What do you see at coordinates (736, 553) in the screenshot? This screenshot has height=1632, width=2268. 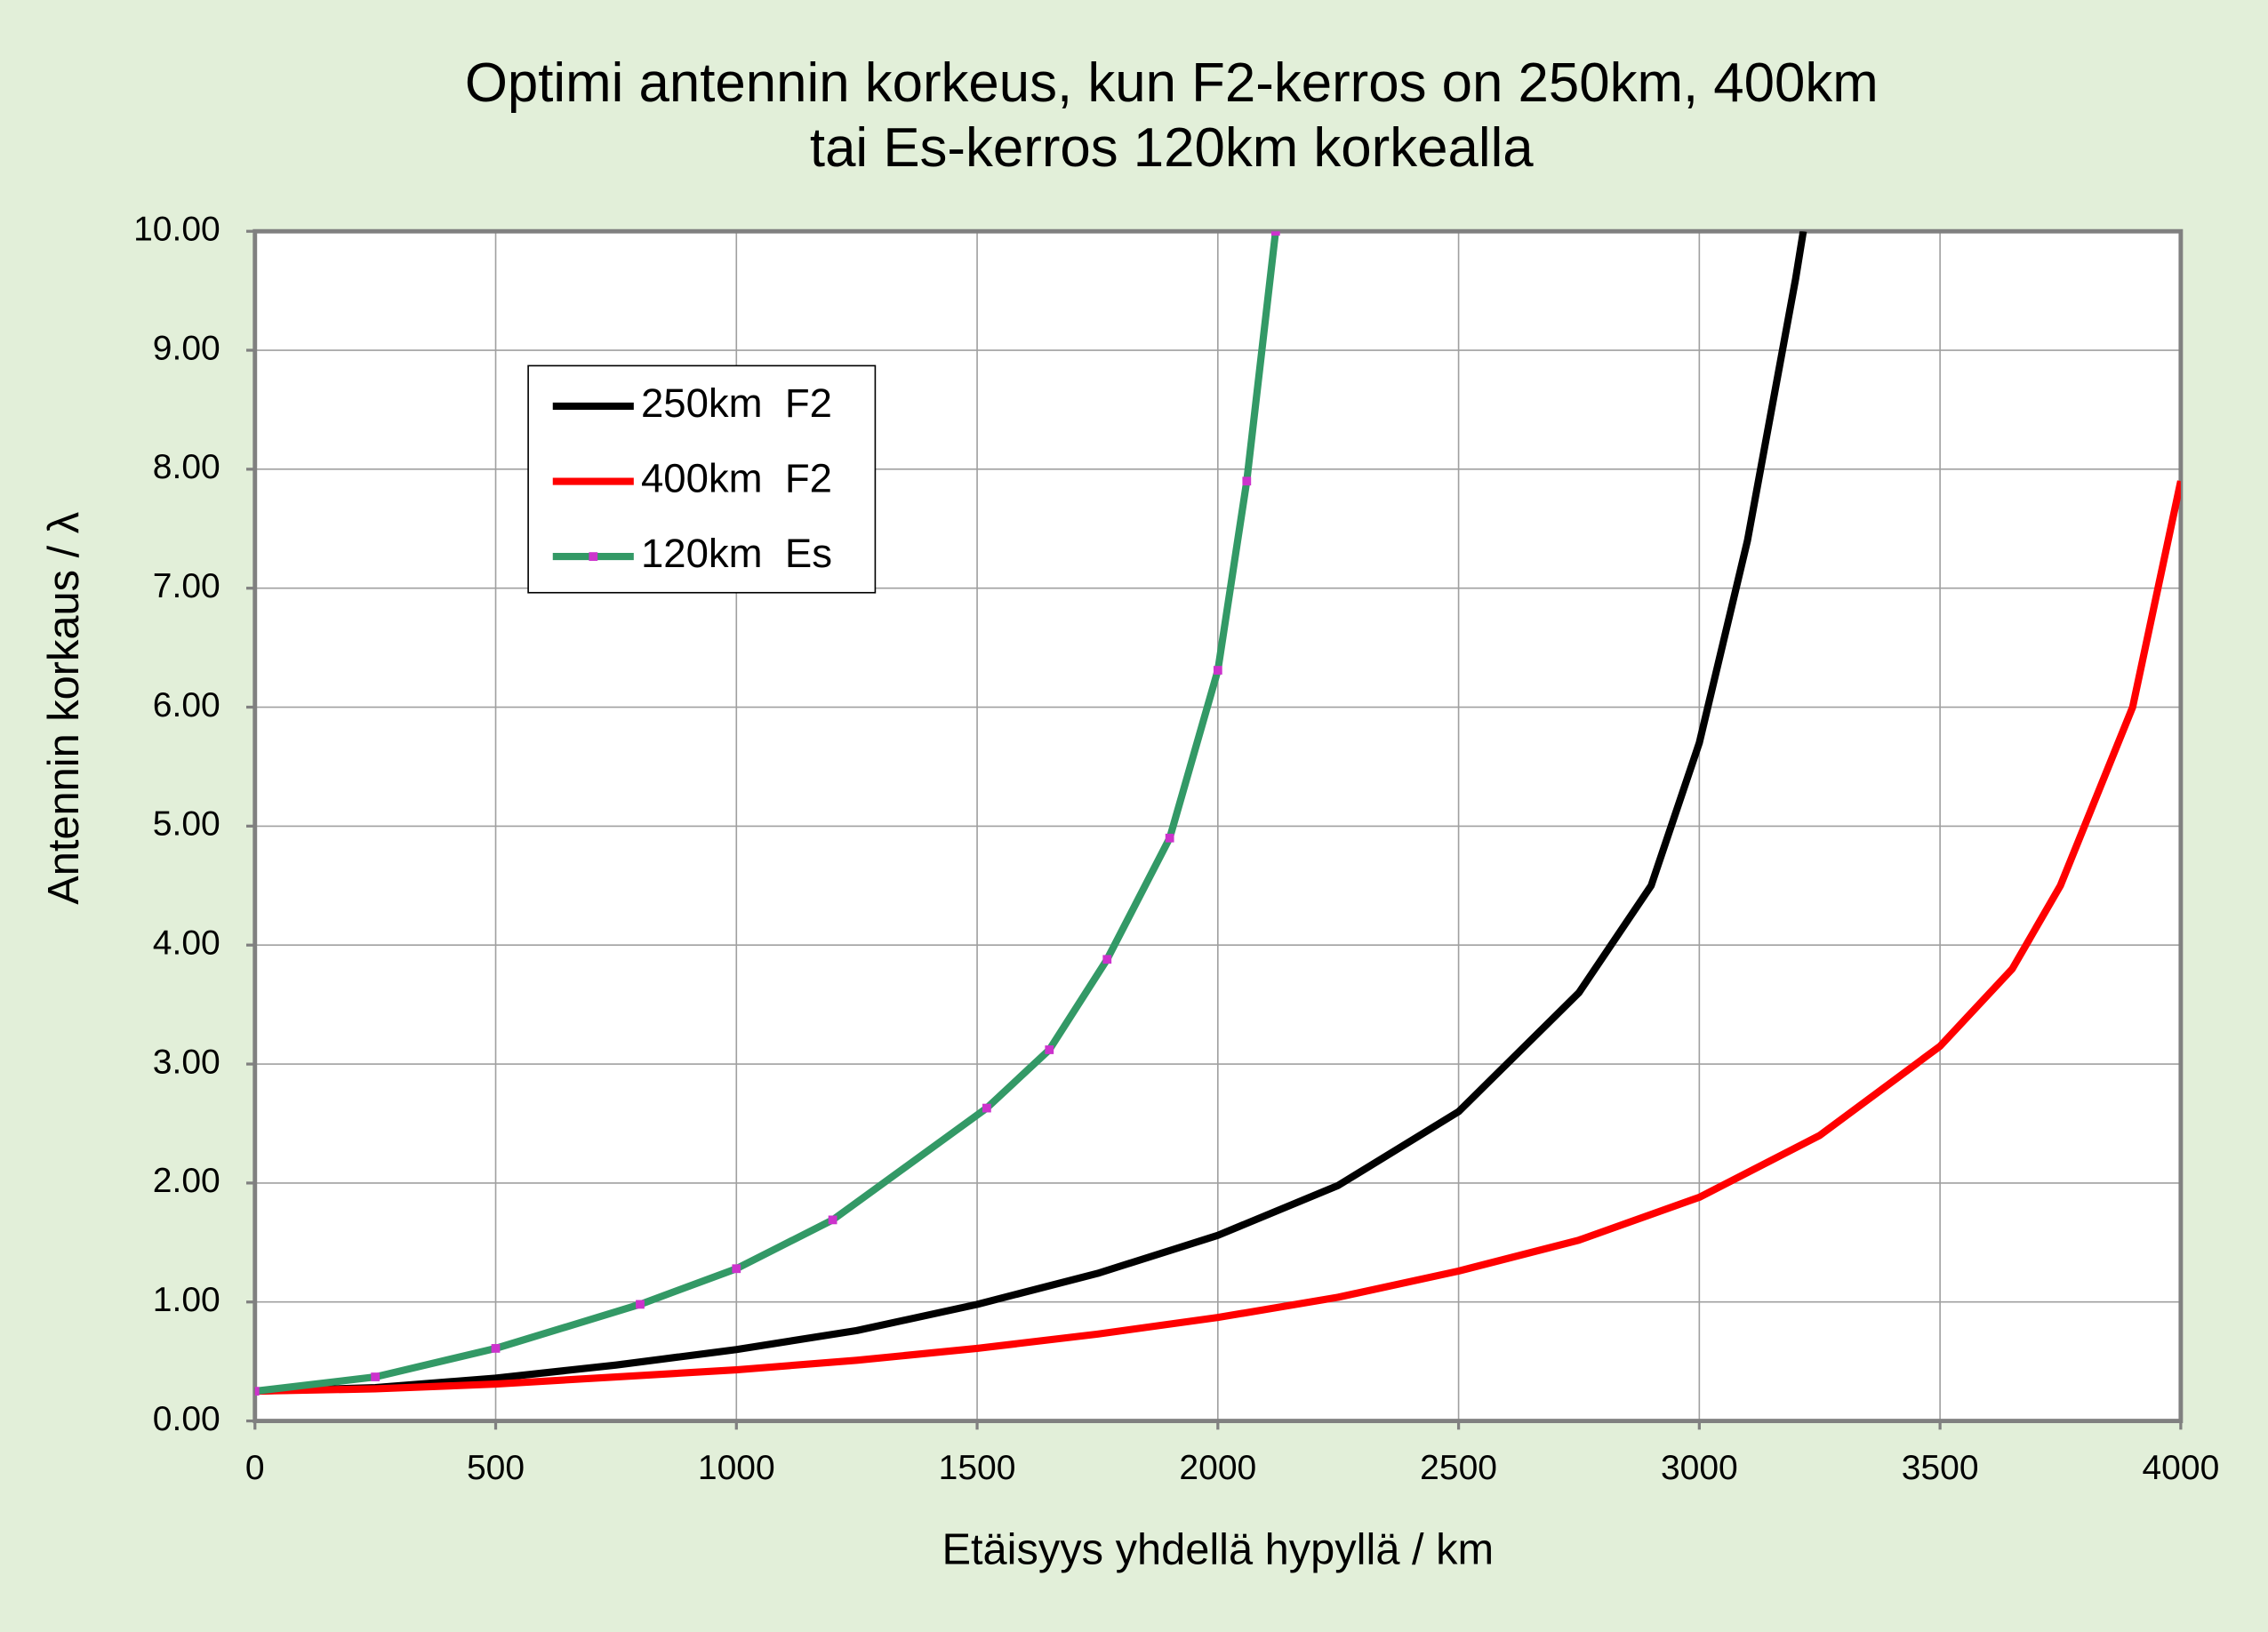 I see `legend-label: 120km Es` at bounding box center [736, 553].